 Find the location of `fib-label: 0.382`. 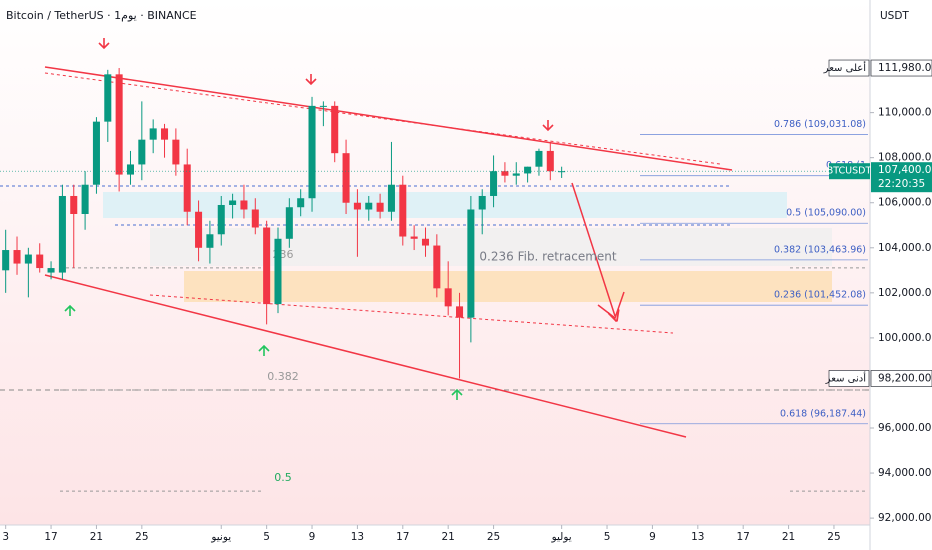

fib-label: 0.382 is located at coordinates (283, 376).